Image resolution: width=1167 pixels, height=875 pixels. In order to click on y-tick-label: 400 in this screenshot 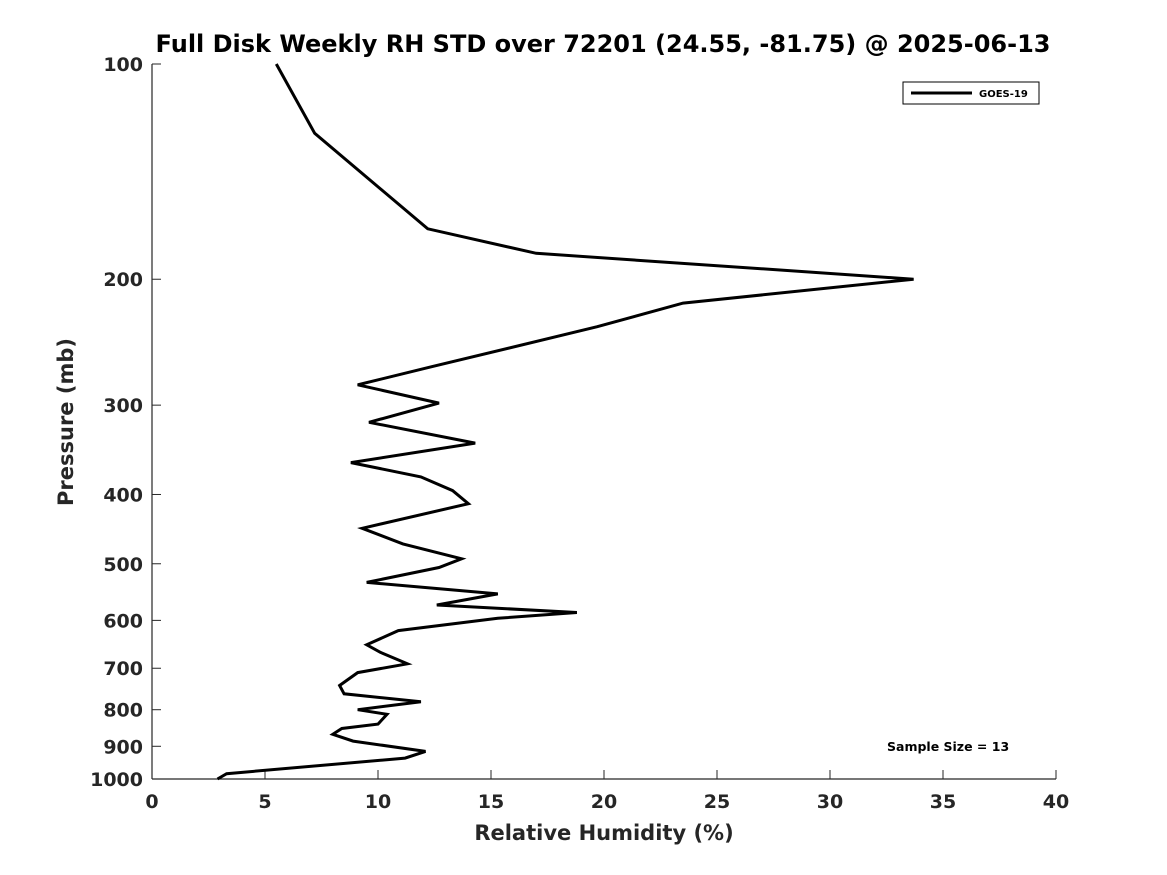, I will do `click(123, 495)`.